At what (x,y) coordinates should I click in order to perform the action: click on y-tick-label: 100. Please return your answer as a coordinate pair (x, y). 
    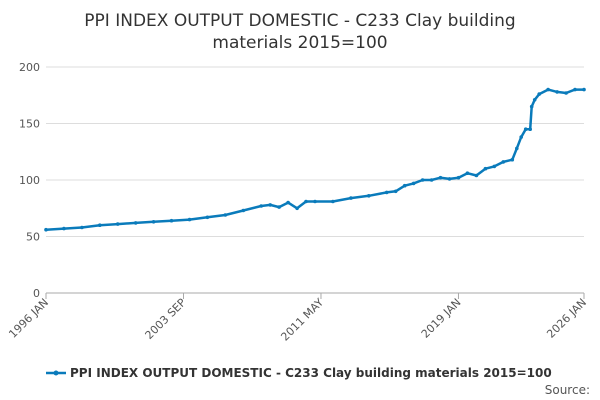
    Looking at the image, I should click on (29, 180).